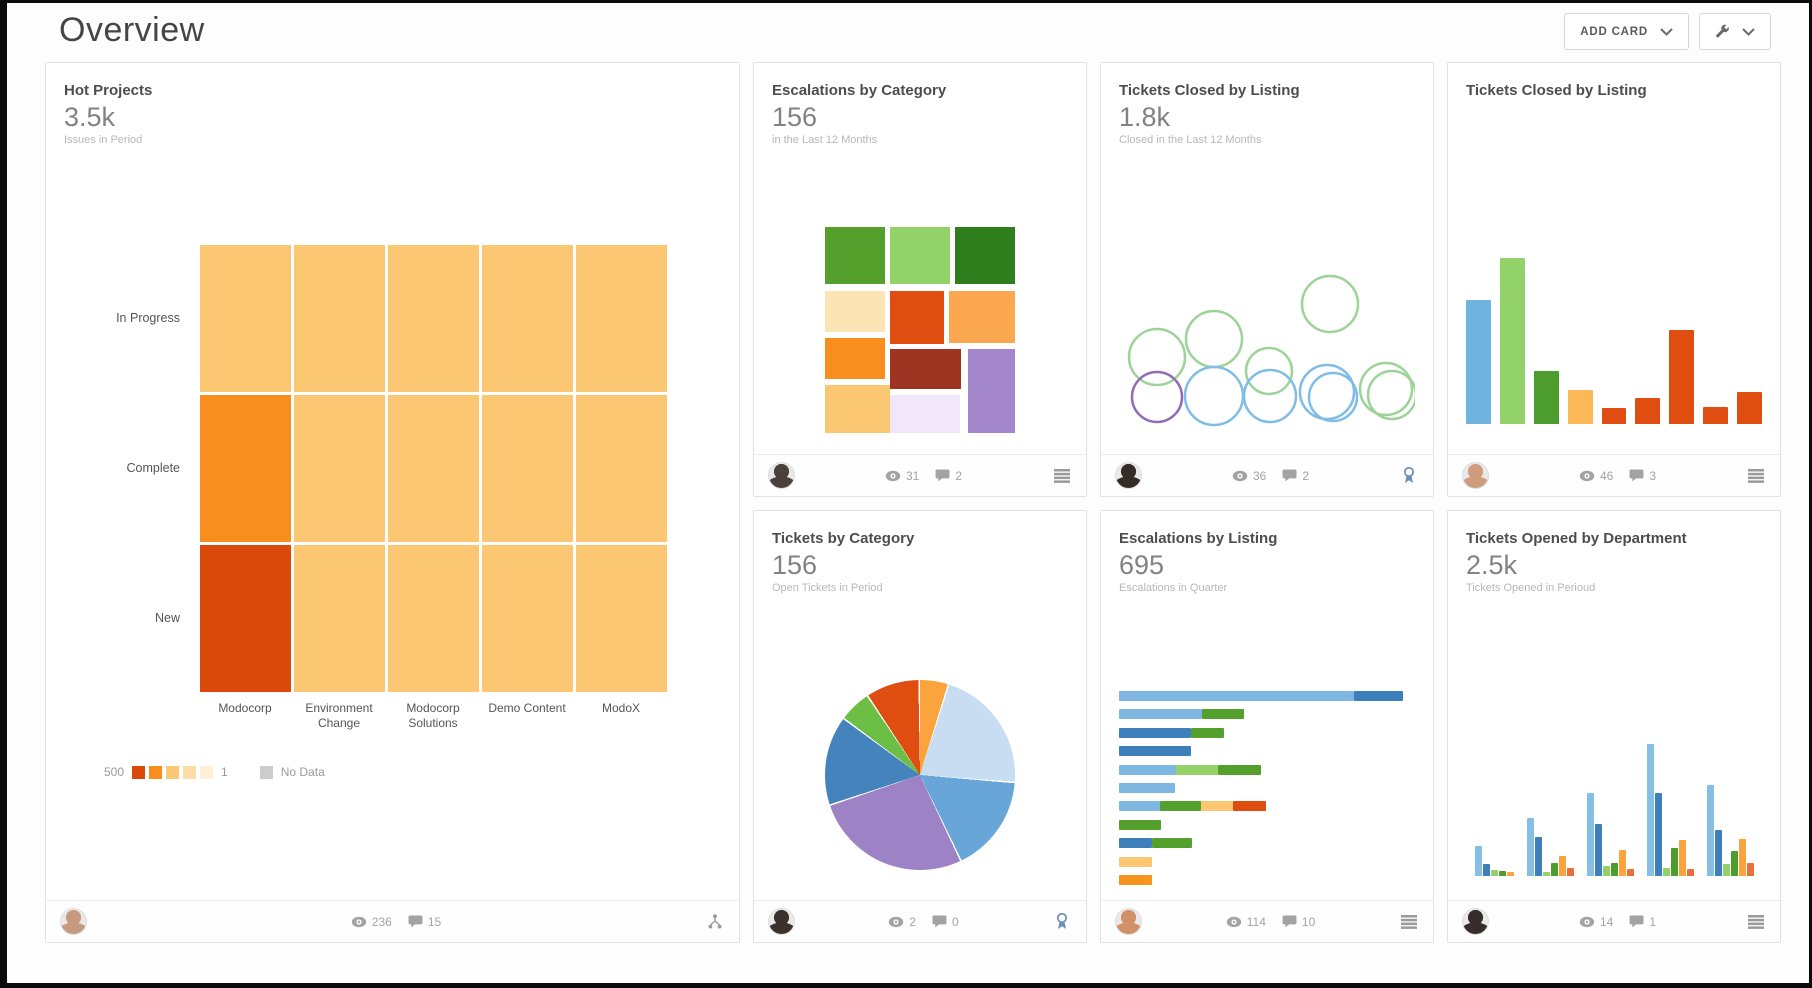  I want to click on sitemap-icon, so click(715, 921).